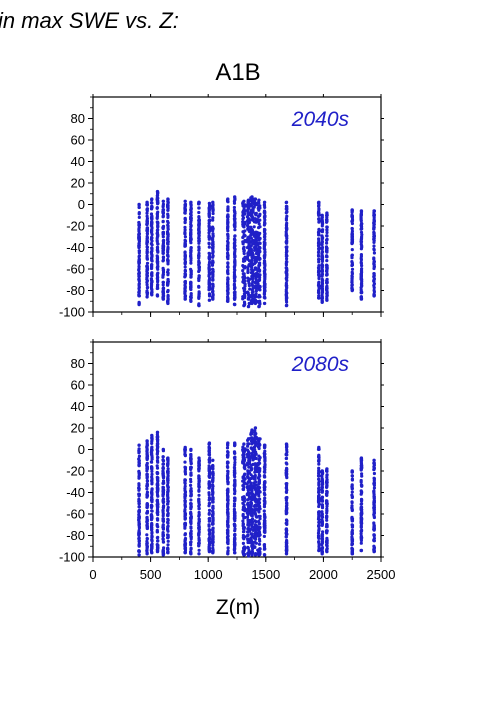 The image size is (501, 709). What do you see at coordinates (75, 535) in the screenshot?
I see `y-tick-label: -80` at bounding box center [75, 535].